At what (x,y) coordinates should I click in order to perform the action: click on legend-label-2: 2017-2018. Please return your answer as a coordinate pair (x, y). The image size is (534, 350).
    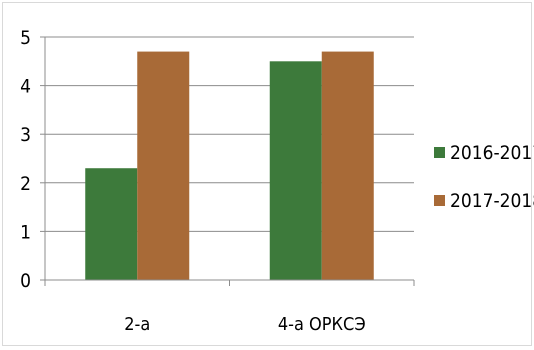
    Looking at the image, I should click on (492, 201).